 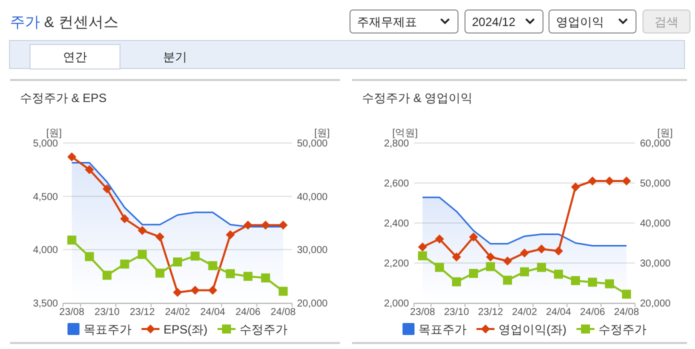 What do you see at coordinates (45, 144) in the screenshot?
I see `y-tick-label: 5,000` at bounding box center [45, 144].